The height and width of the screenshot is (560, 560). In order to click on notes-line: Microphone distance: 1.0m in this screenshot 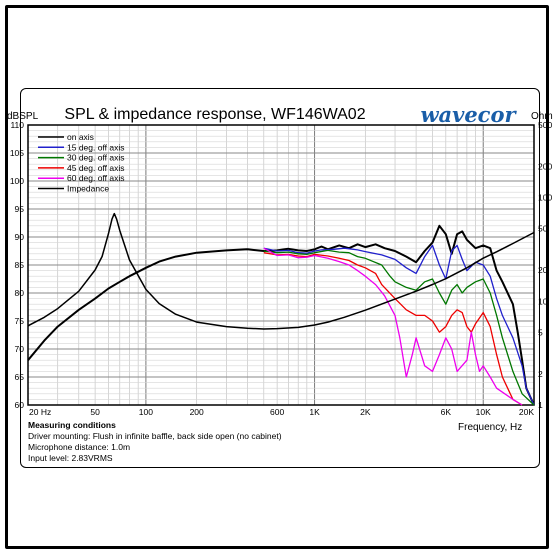, I will do `click(79, 447)`.